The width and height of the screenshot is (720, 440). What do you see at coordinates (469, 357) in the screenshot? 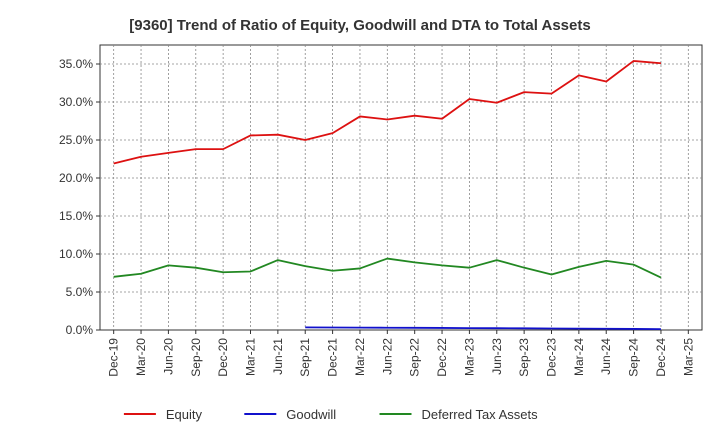
I see `x-tick-label: Mar-23` at bounding box center [469, 357].